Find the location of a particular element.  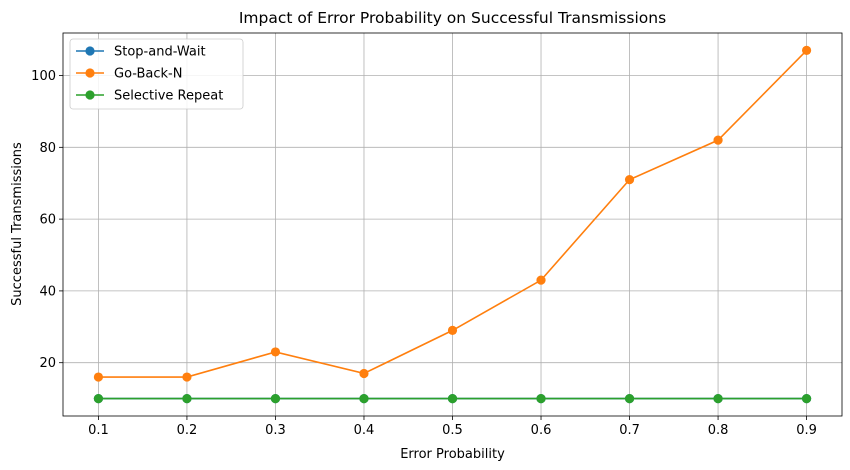

legend: Stop-and-Wait Go-Back-N Selective Repeat is located at coordinates (156, 74).